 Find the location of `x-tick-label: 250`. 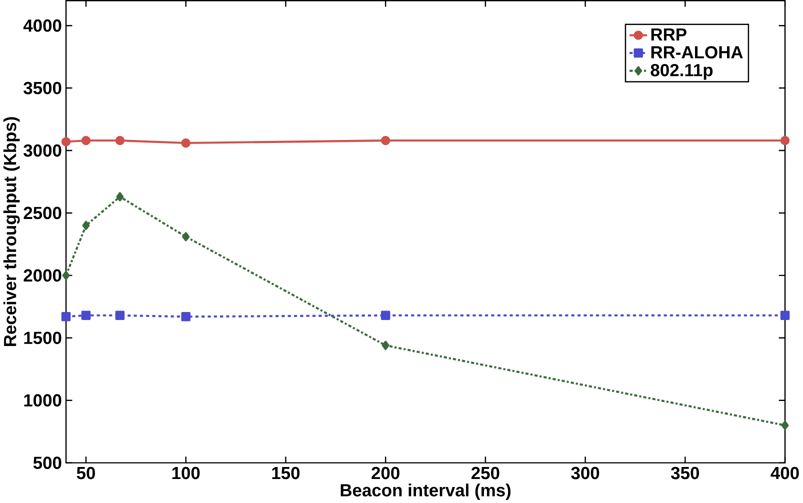

x-tick-label: 250 is located at coordinates (485, 473).